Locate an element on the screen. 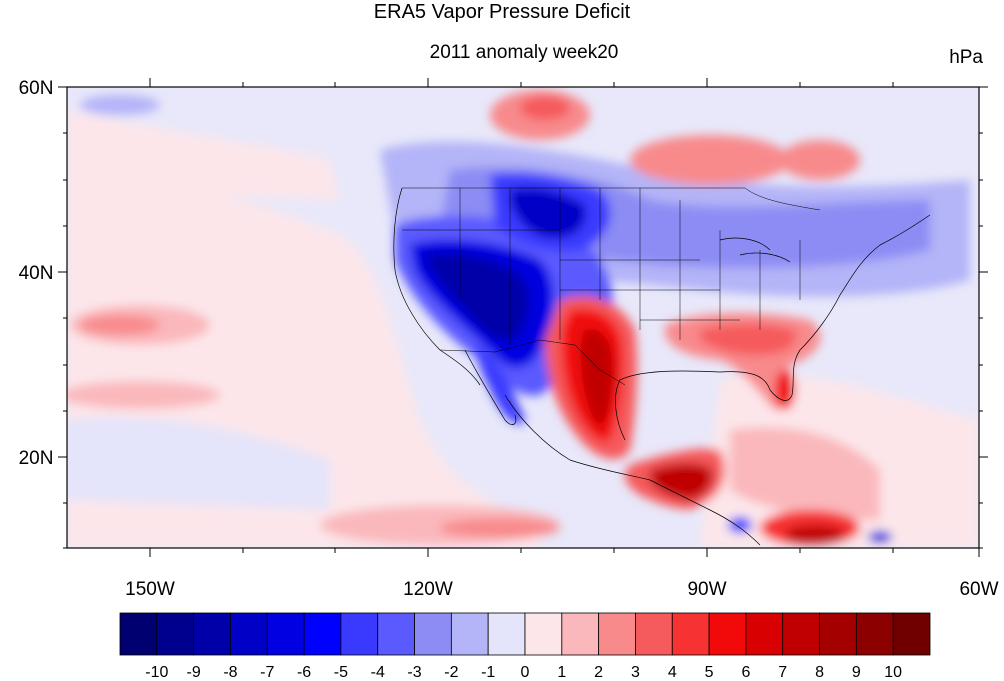 Image resolution: width=1004 pixels, height=681 pixels. west-coast-outline is located at coordinates (437, 286).